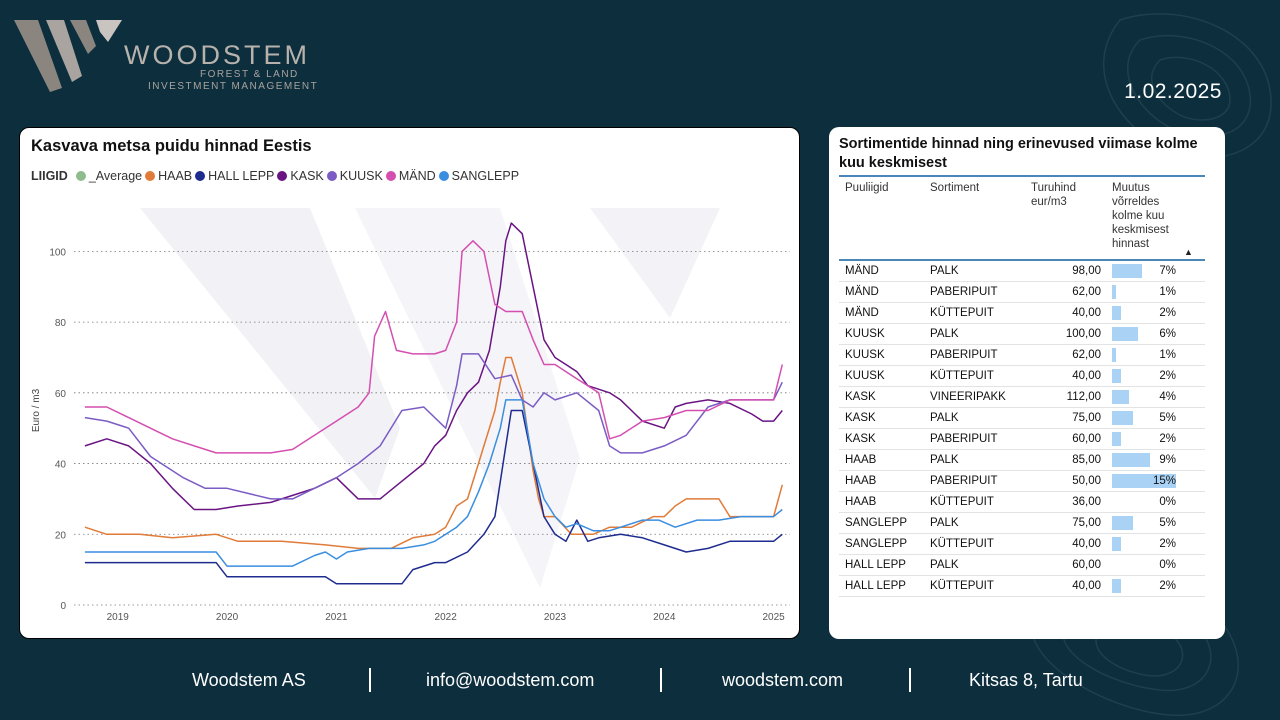  Describe the element at coordinates (661, 680) in the screenshot. I see `footer-separator` at that location.